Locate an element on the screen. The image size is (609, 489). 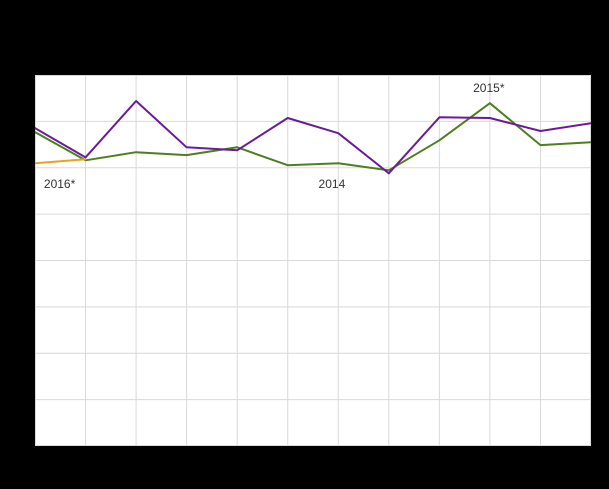
annotation-2016: 2016* is located at coordinates (59, 184).